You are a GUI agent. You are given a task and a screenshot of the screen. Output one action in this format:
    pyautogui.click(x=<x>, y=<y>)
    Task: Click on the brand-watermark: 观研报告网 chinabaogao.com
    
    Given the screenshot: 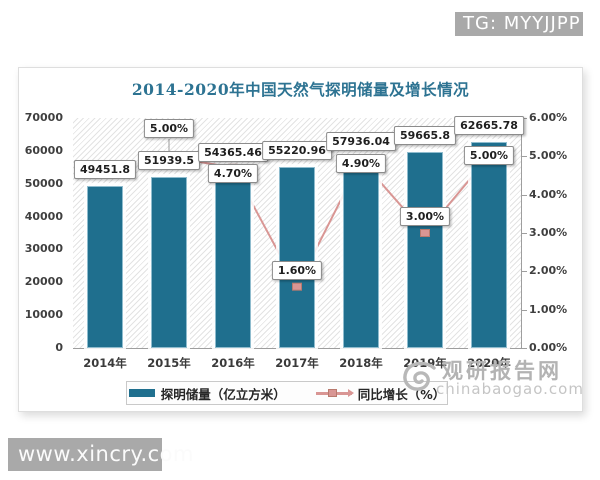 What is the action you would take?
    pyautogui.click(x=491, y=378)
    